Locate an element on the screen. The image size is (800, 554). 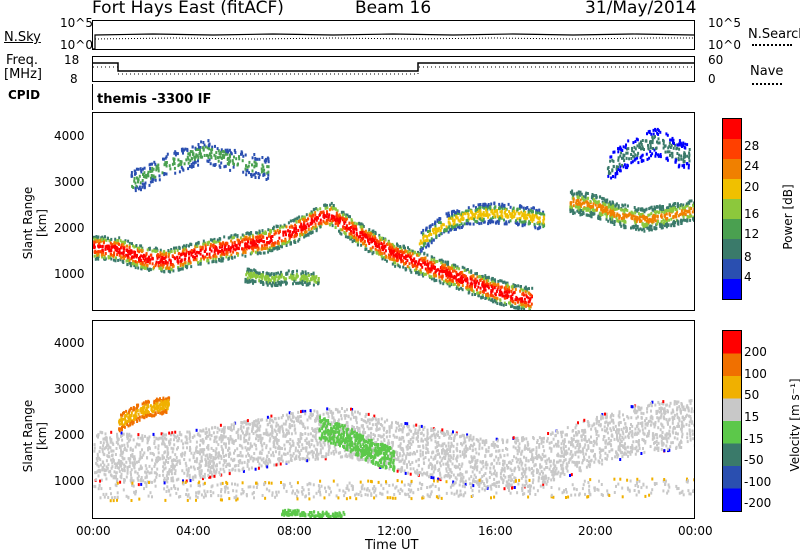
noise-left-tick-top: 10^5 is located at coordinates (76, 23).